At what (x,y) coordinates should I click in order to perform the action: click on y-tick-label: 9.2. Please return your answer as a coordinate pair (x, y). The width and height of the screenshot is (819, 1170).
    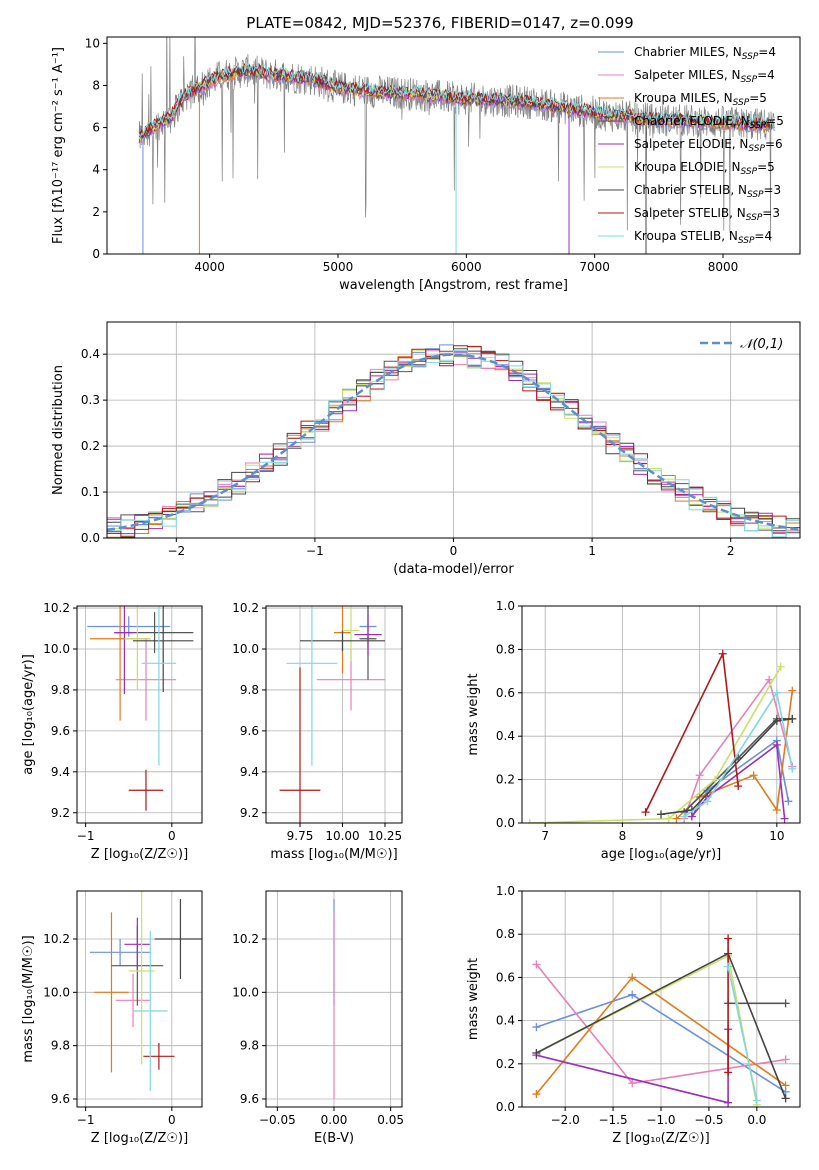
    Looking at the image, I should click on (60, 813).